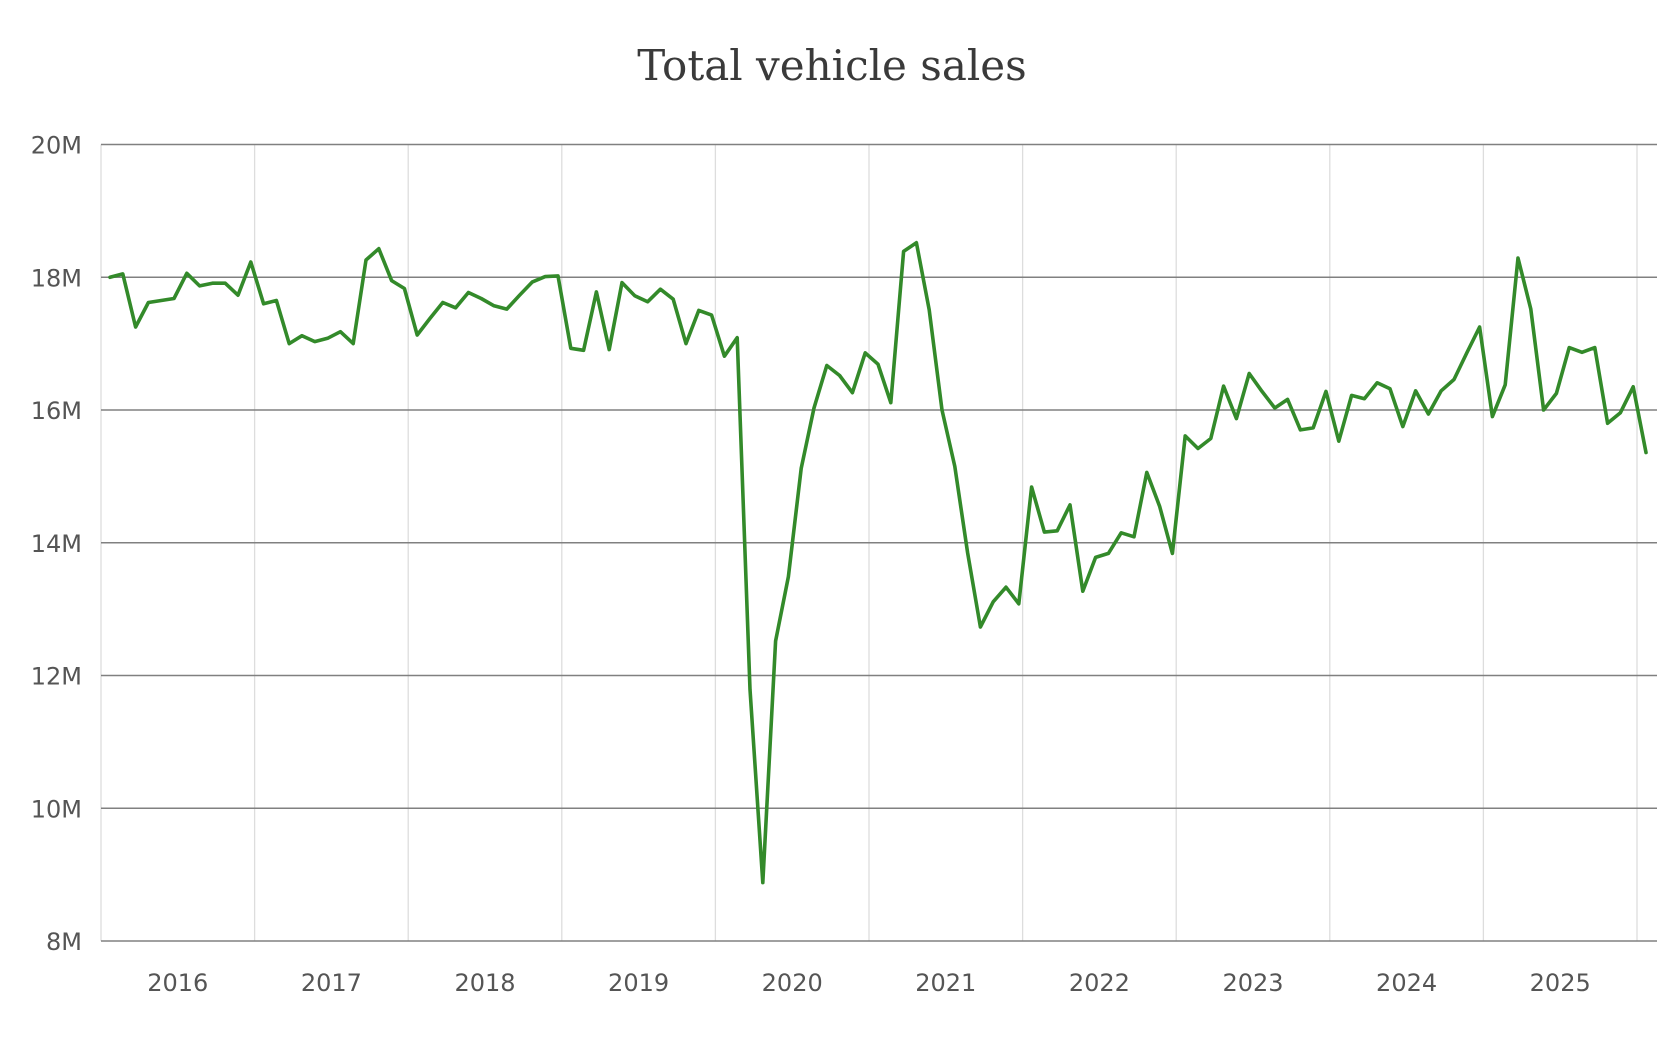 The image size is (1667, 1042). Describe the element at coordinates (331, 983) in the screenshot. I see `x-tick-label: 2017` at that location.